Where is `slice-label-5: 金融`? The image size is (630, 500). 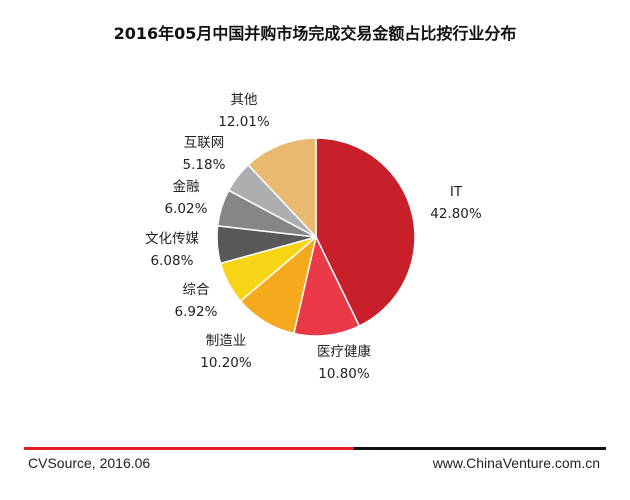 slice-label-5: 金融 is located at coordinates (186, 187).